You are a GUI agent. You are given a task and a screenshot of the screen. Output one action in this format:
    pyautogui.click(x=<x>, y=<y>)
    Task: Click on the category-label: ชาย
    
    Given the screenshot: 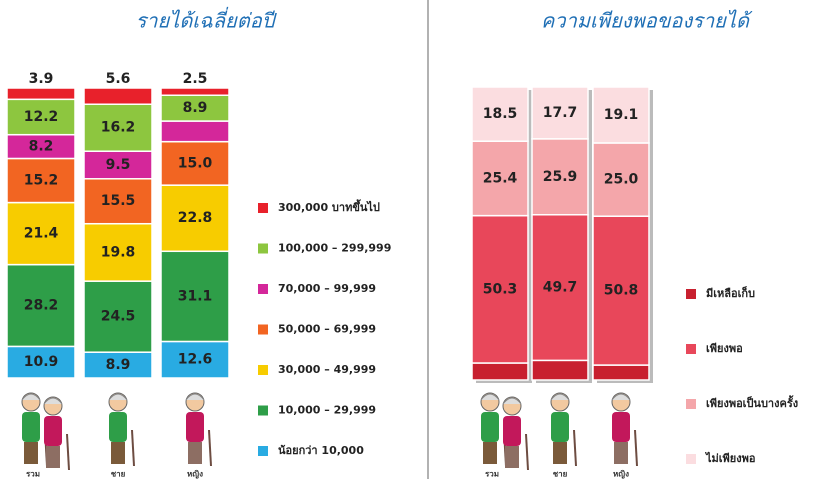 What is the action you would take?
    pyautogui.click(x=560, y=474)
    